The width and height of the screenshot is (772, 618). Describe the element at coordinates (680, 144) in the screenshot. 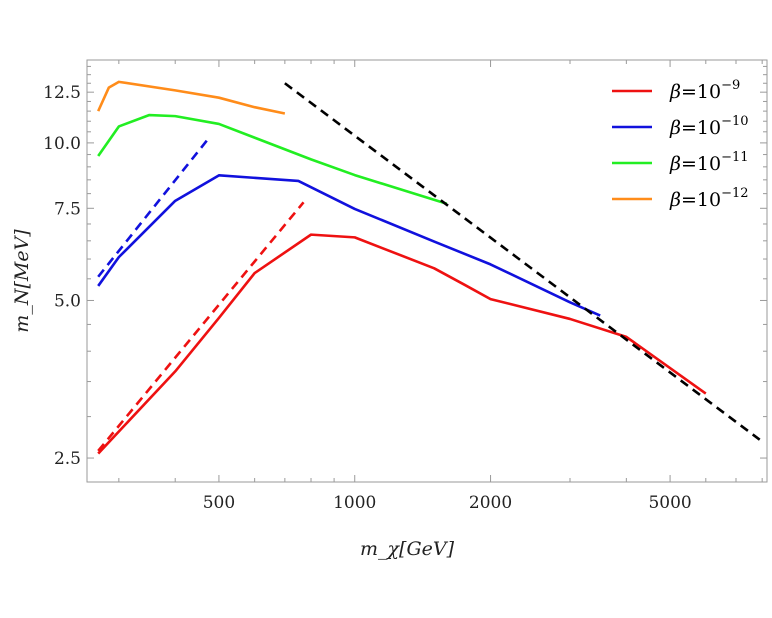

I see `legend: β=10−9 β=10−10 β=10−11 β=10−12` at that location.